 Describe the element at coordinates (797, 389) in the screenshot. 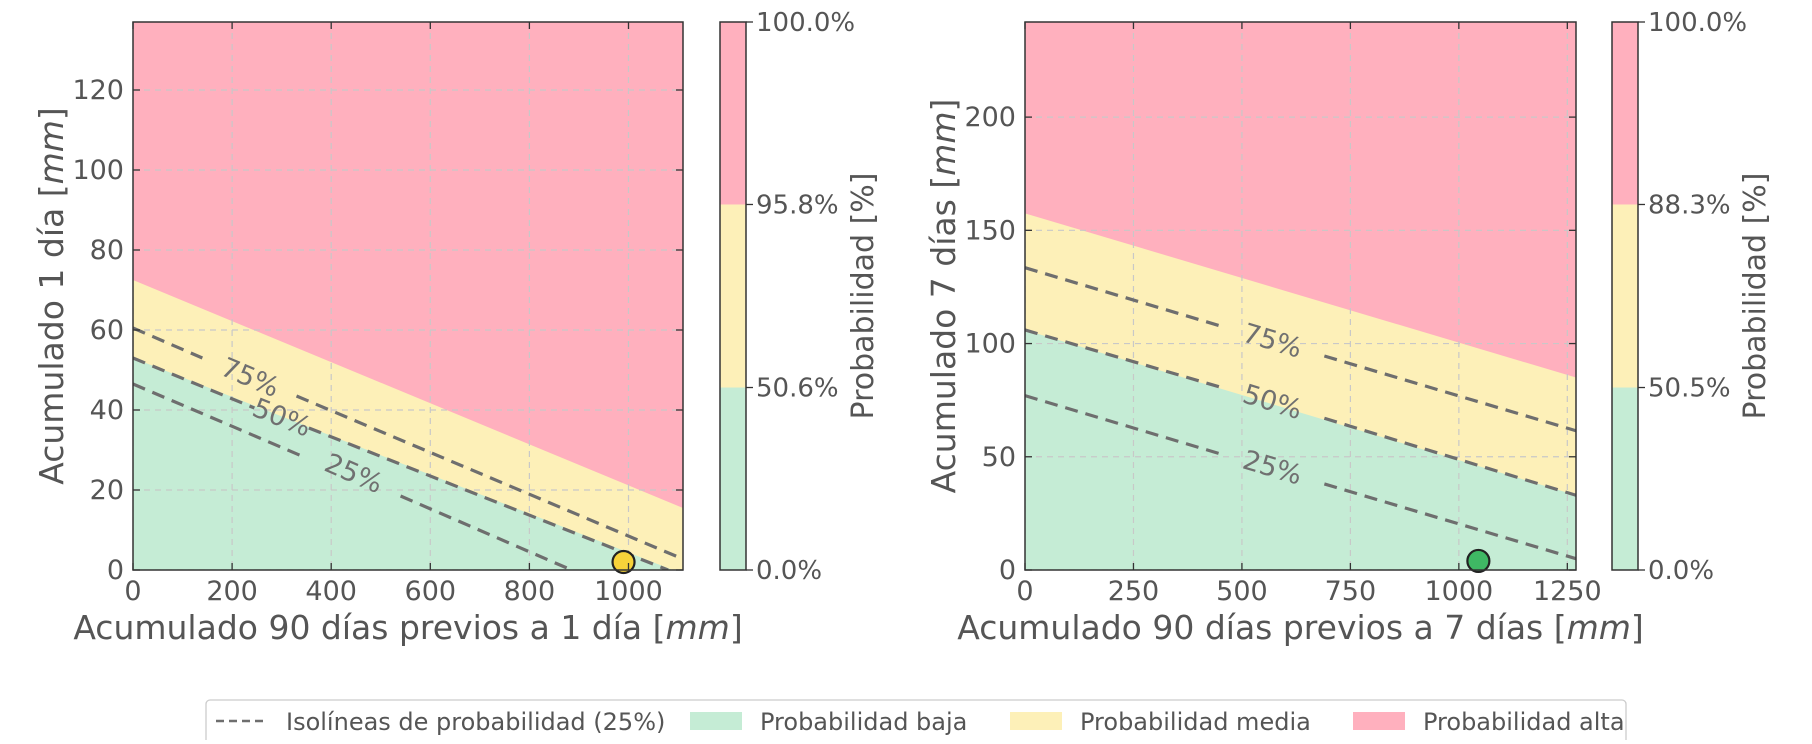

I see `colorbar-tick-label: 50.6%` at that location.